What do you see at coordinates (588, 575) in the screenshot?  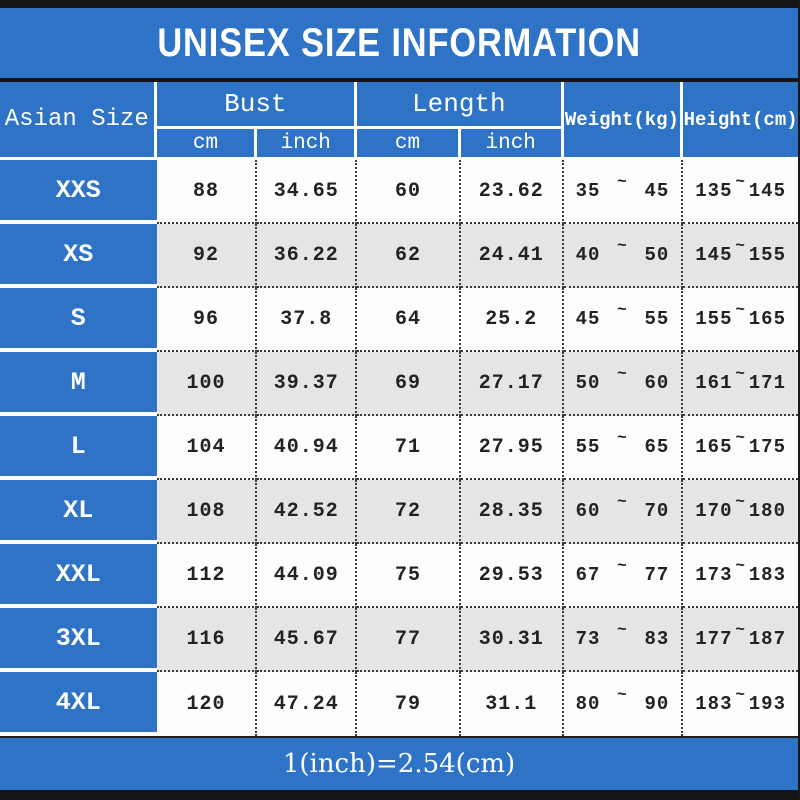 I see `weight-min: 67` at bounding box center [588, 575].